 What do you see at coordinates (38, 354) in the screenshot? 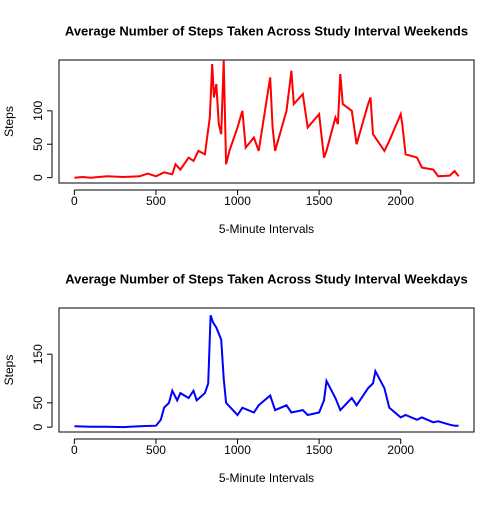
I see `y-tick-label: 150` at bounding box center [38, 354].